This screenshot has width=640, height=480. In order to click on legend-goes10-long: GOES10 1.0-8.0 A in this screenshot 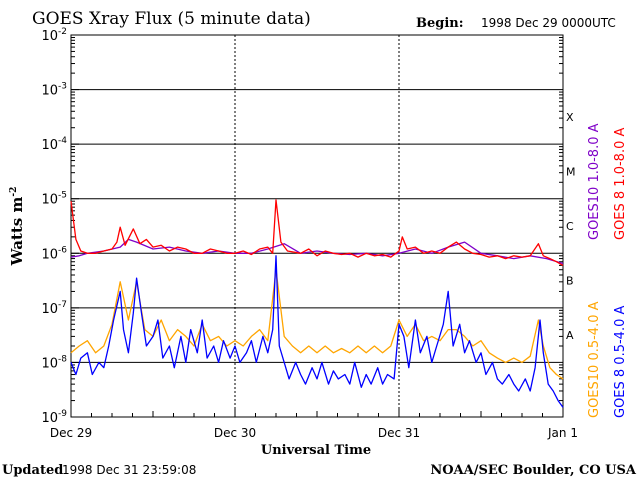, I will do `click(594, 181)`.